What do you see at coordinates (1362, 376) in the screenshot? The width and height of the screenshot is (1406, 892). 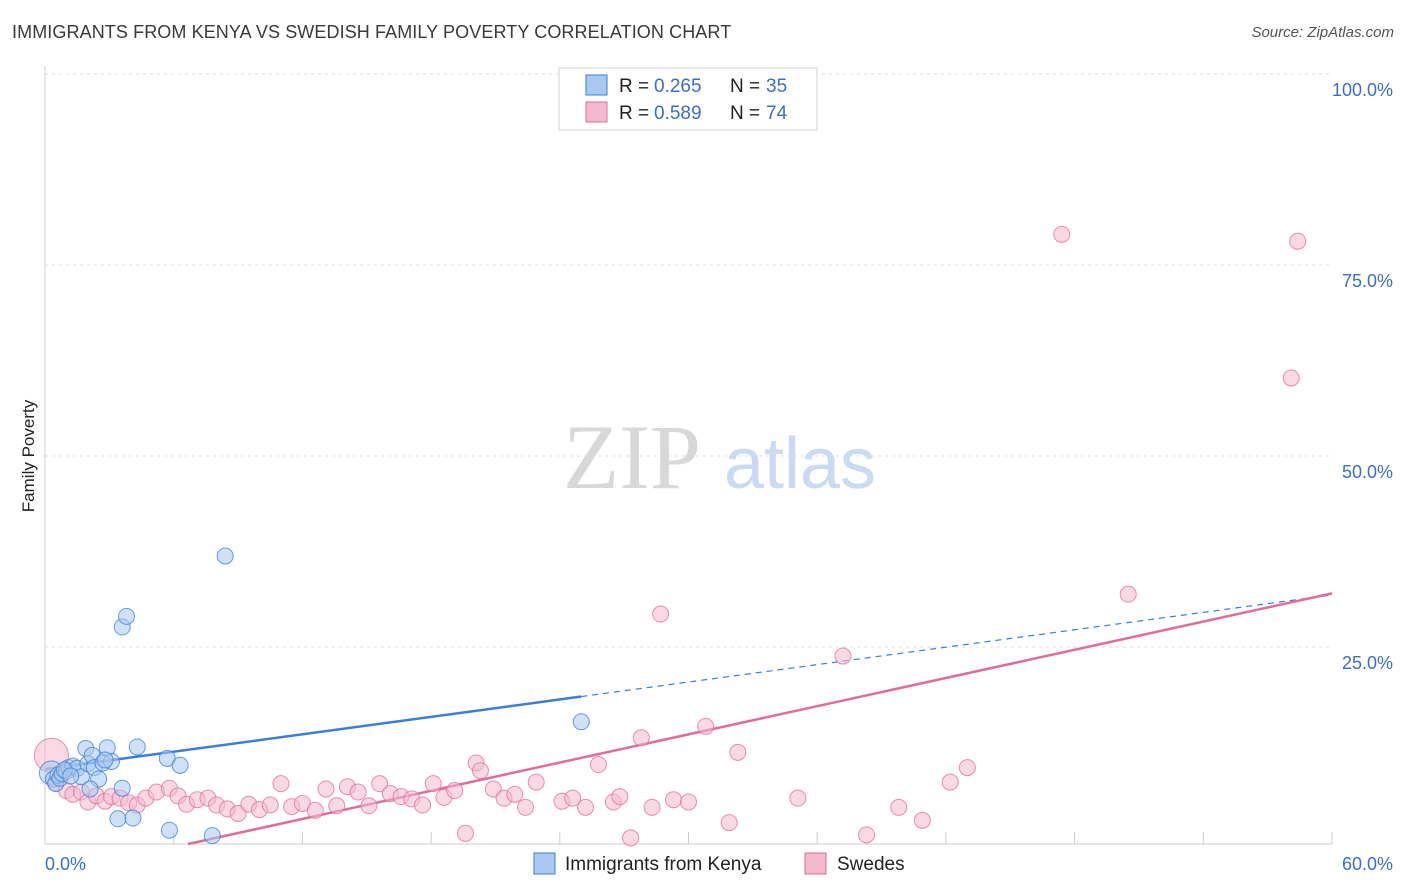 I see `y-tick-labels: 100.0% 75.0% 50.0% 25.0%` at bounding box center [1362, 376].